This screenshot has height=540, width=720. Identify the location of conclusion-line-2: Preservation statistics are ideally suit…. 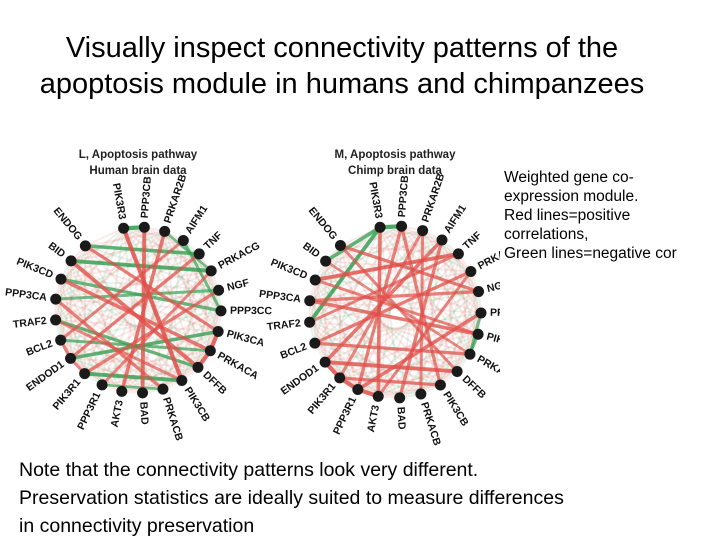
(291, 498).